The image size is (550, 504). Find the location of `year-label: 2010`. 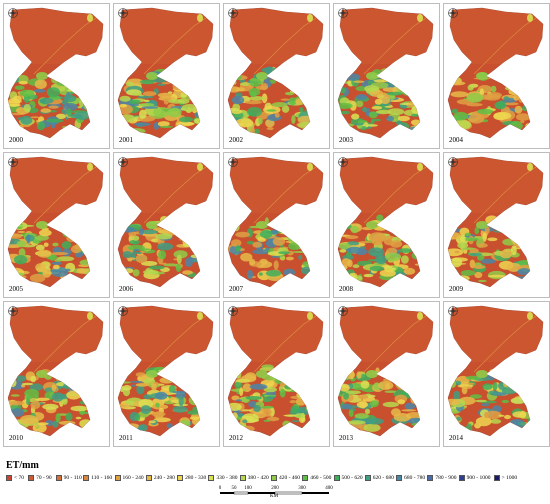

year-label: 2010 is located at coordinates (16, 438).